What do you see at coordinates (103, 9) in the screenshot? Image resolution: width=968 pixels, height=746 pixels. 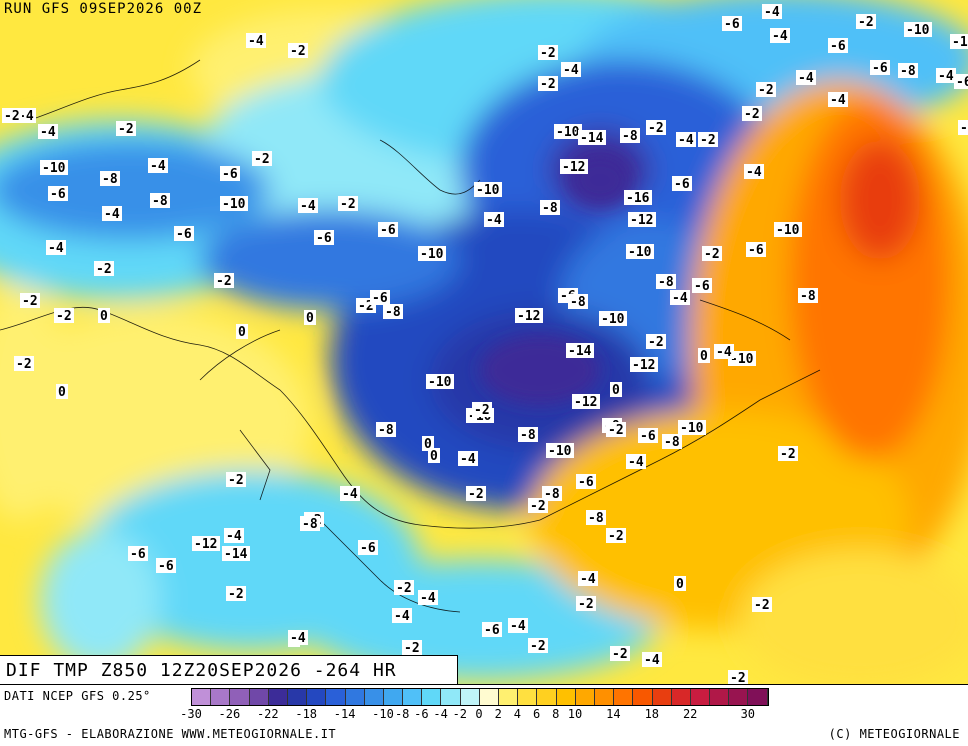 I see `run-label: RUN GFS 09SEP2026 00Z` at bounding box center [103, 9].